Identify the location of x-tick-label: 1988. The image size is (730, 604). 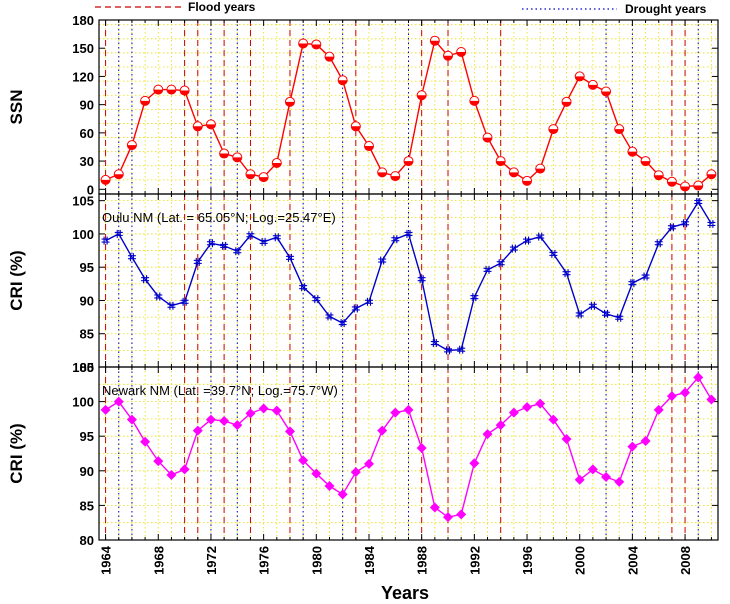
(422, 560).